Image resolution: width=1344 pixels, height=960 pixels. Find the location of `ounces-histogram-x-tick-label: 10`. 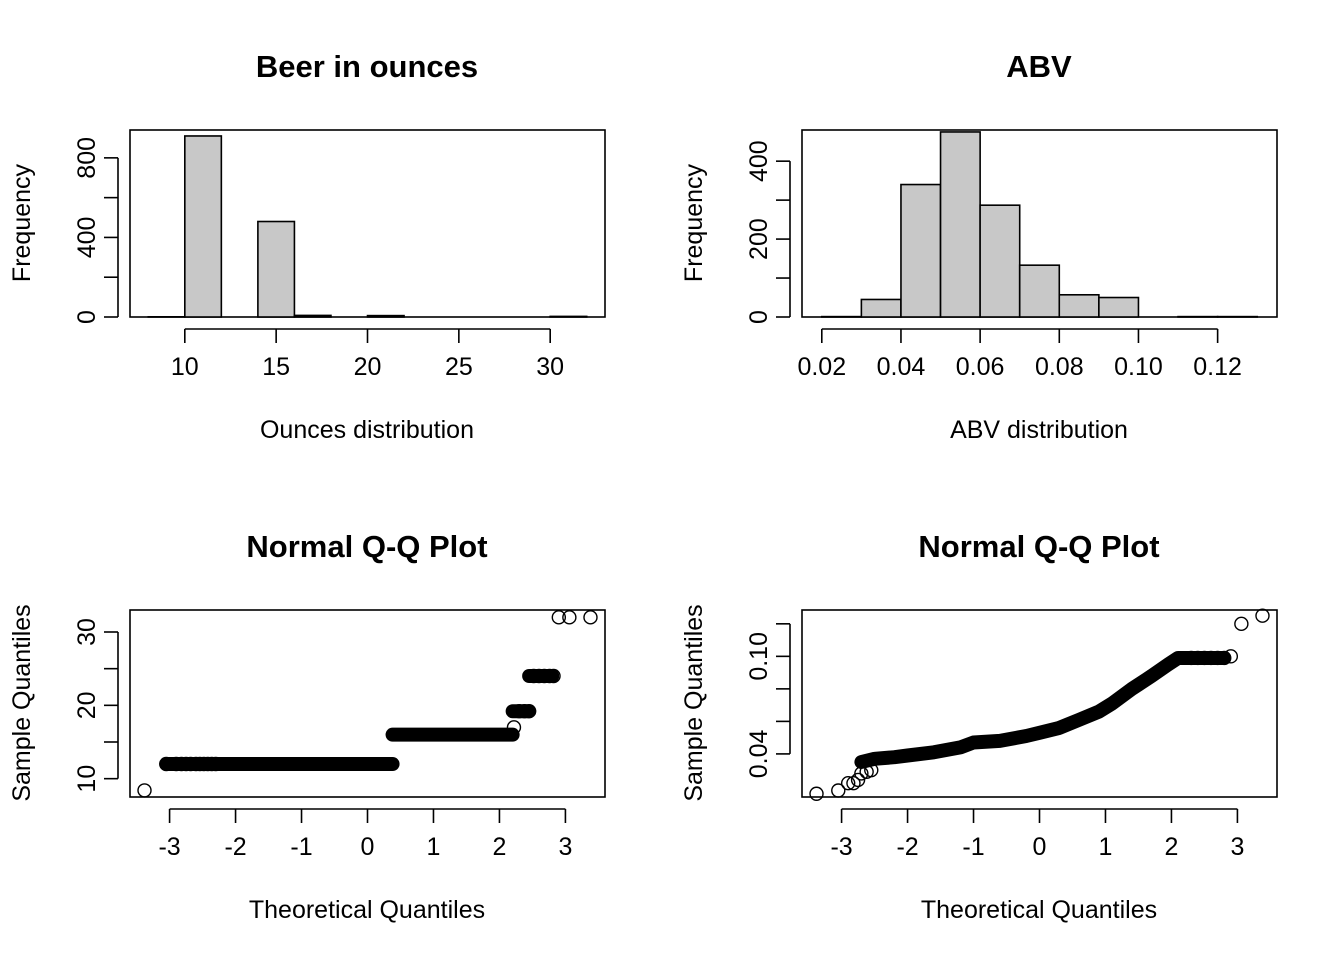

ounces-histogram-x-tick-label: 10 is located at coordinates (185, 367).